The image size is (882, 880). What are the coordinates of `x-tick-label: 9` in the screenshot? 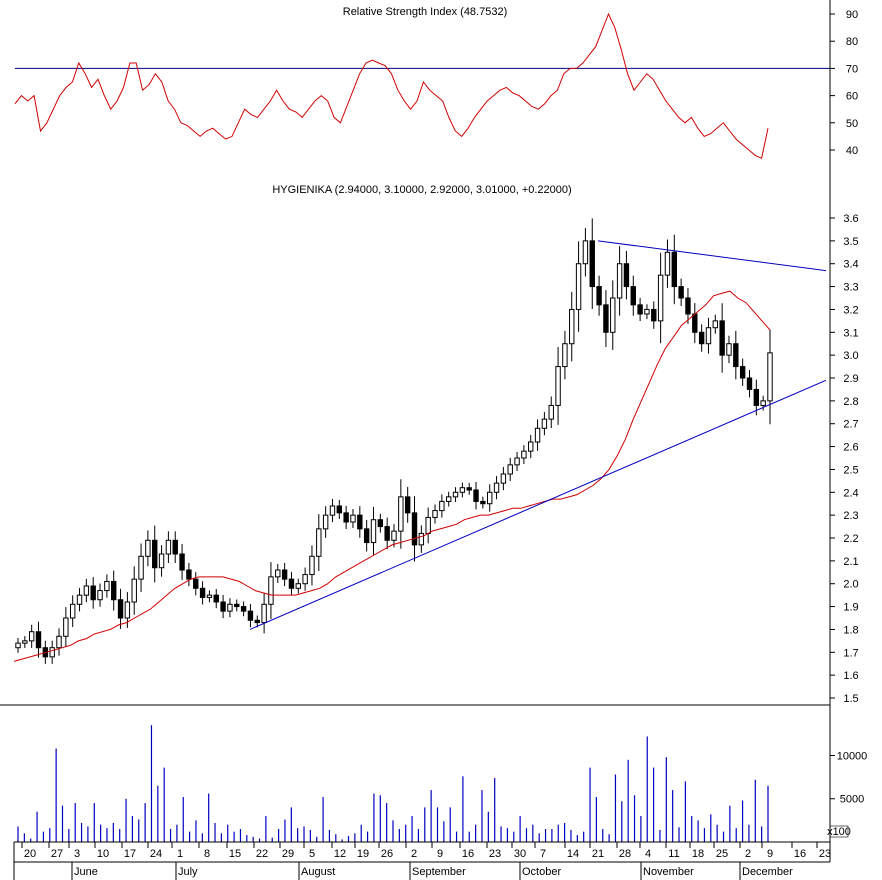 It's located at (770, 854).